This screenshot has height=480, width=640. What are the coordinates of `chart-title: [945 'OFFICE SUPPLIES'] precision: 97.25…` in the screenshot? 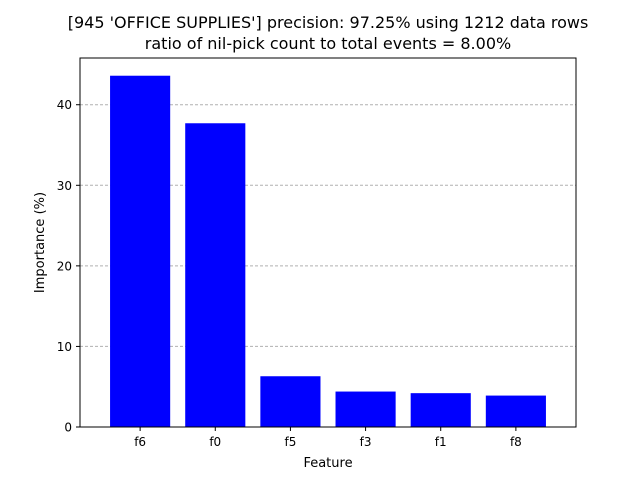 It's located at (328, 22).